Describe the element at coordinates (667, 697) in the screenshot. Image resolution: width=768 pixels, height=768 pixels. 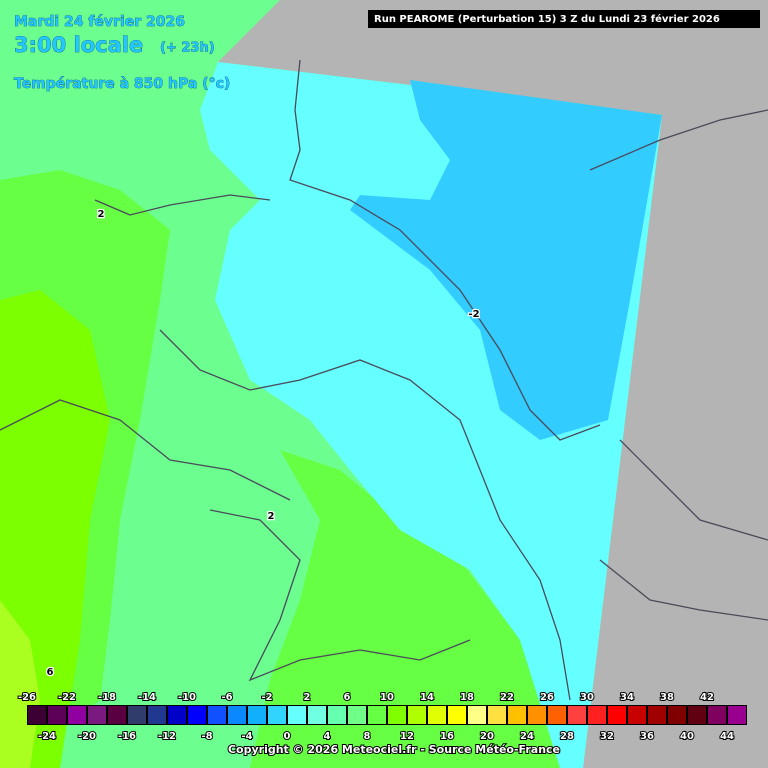
I see `scale-label-upper: 38` at that location.